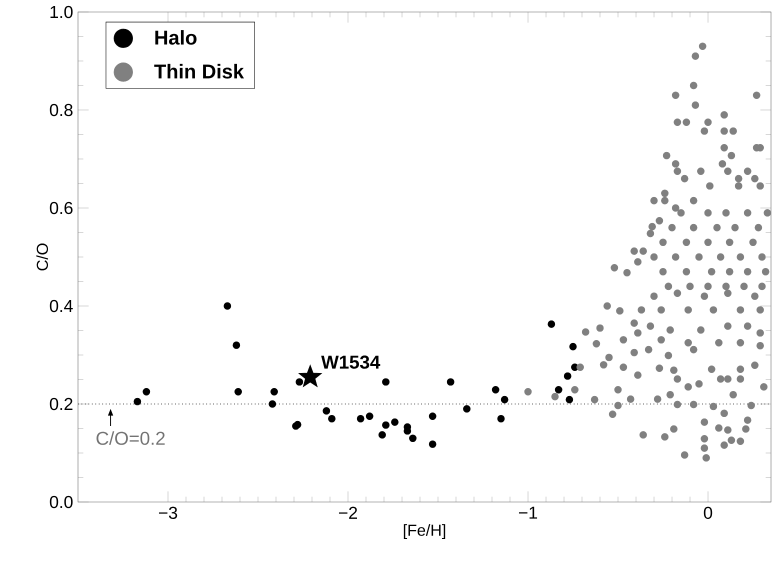 This screenshot has width=774, height=561. I want to click on legend-label: Halo, so click(176, 37).